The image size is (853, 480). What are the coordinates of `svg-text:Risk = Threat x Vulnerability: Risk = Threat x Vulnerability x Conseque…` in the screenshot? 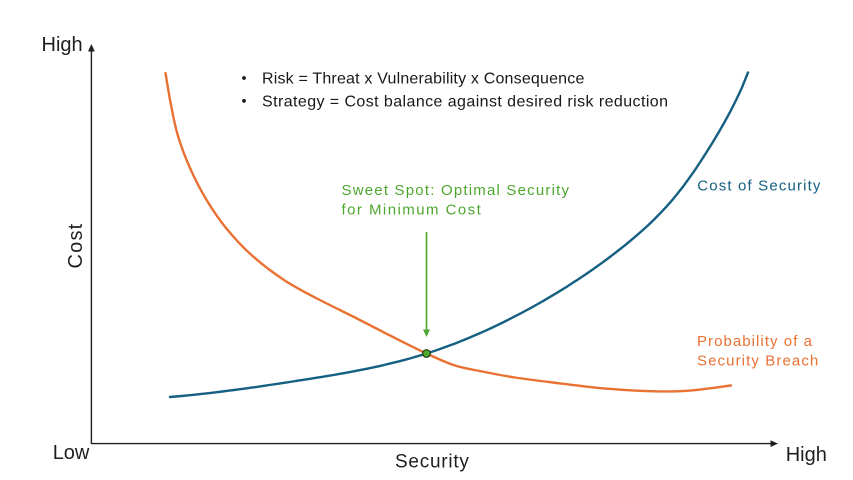 It's located at (423, 78).